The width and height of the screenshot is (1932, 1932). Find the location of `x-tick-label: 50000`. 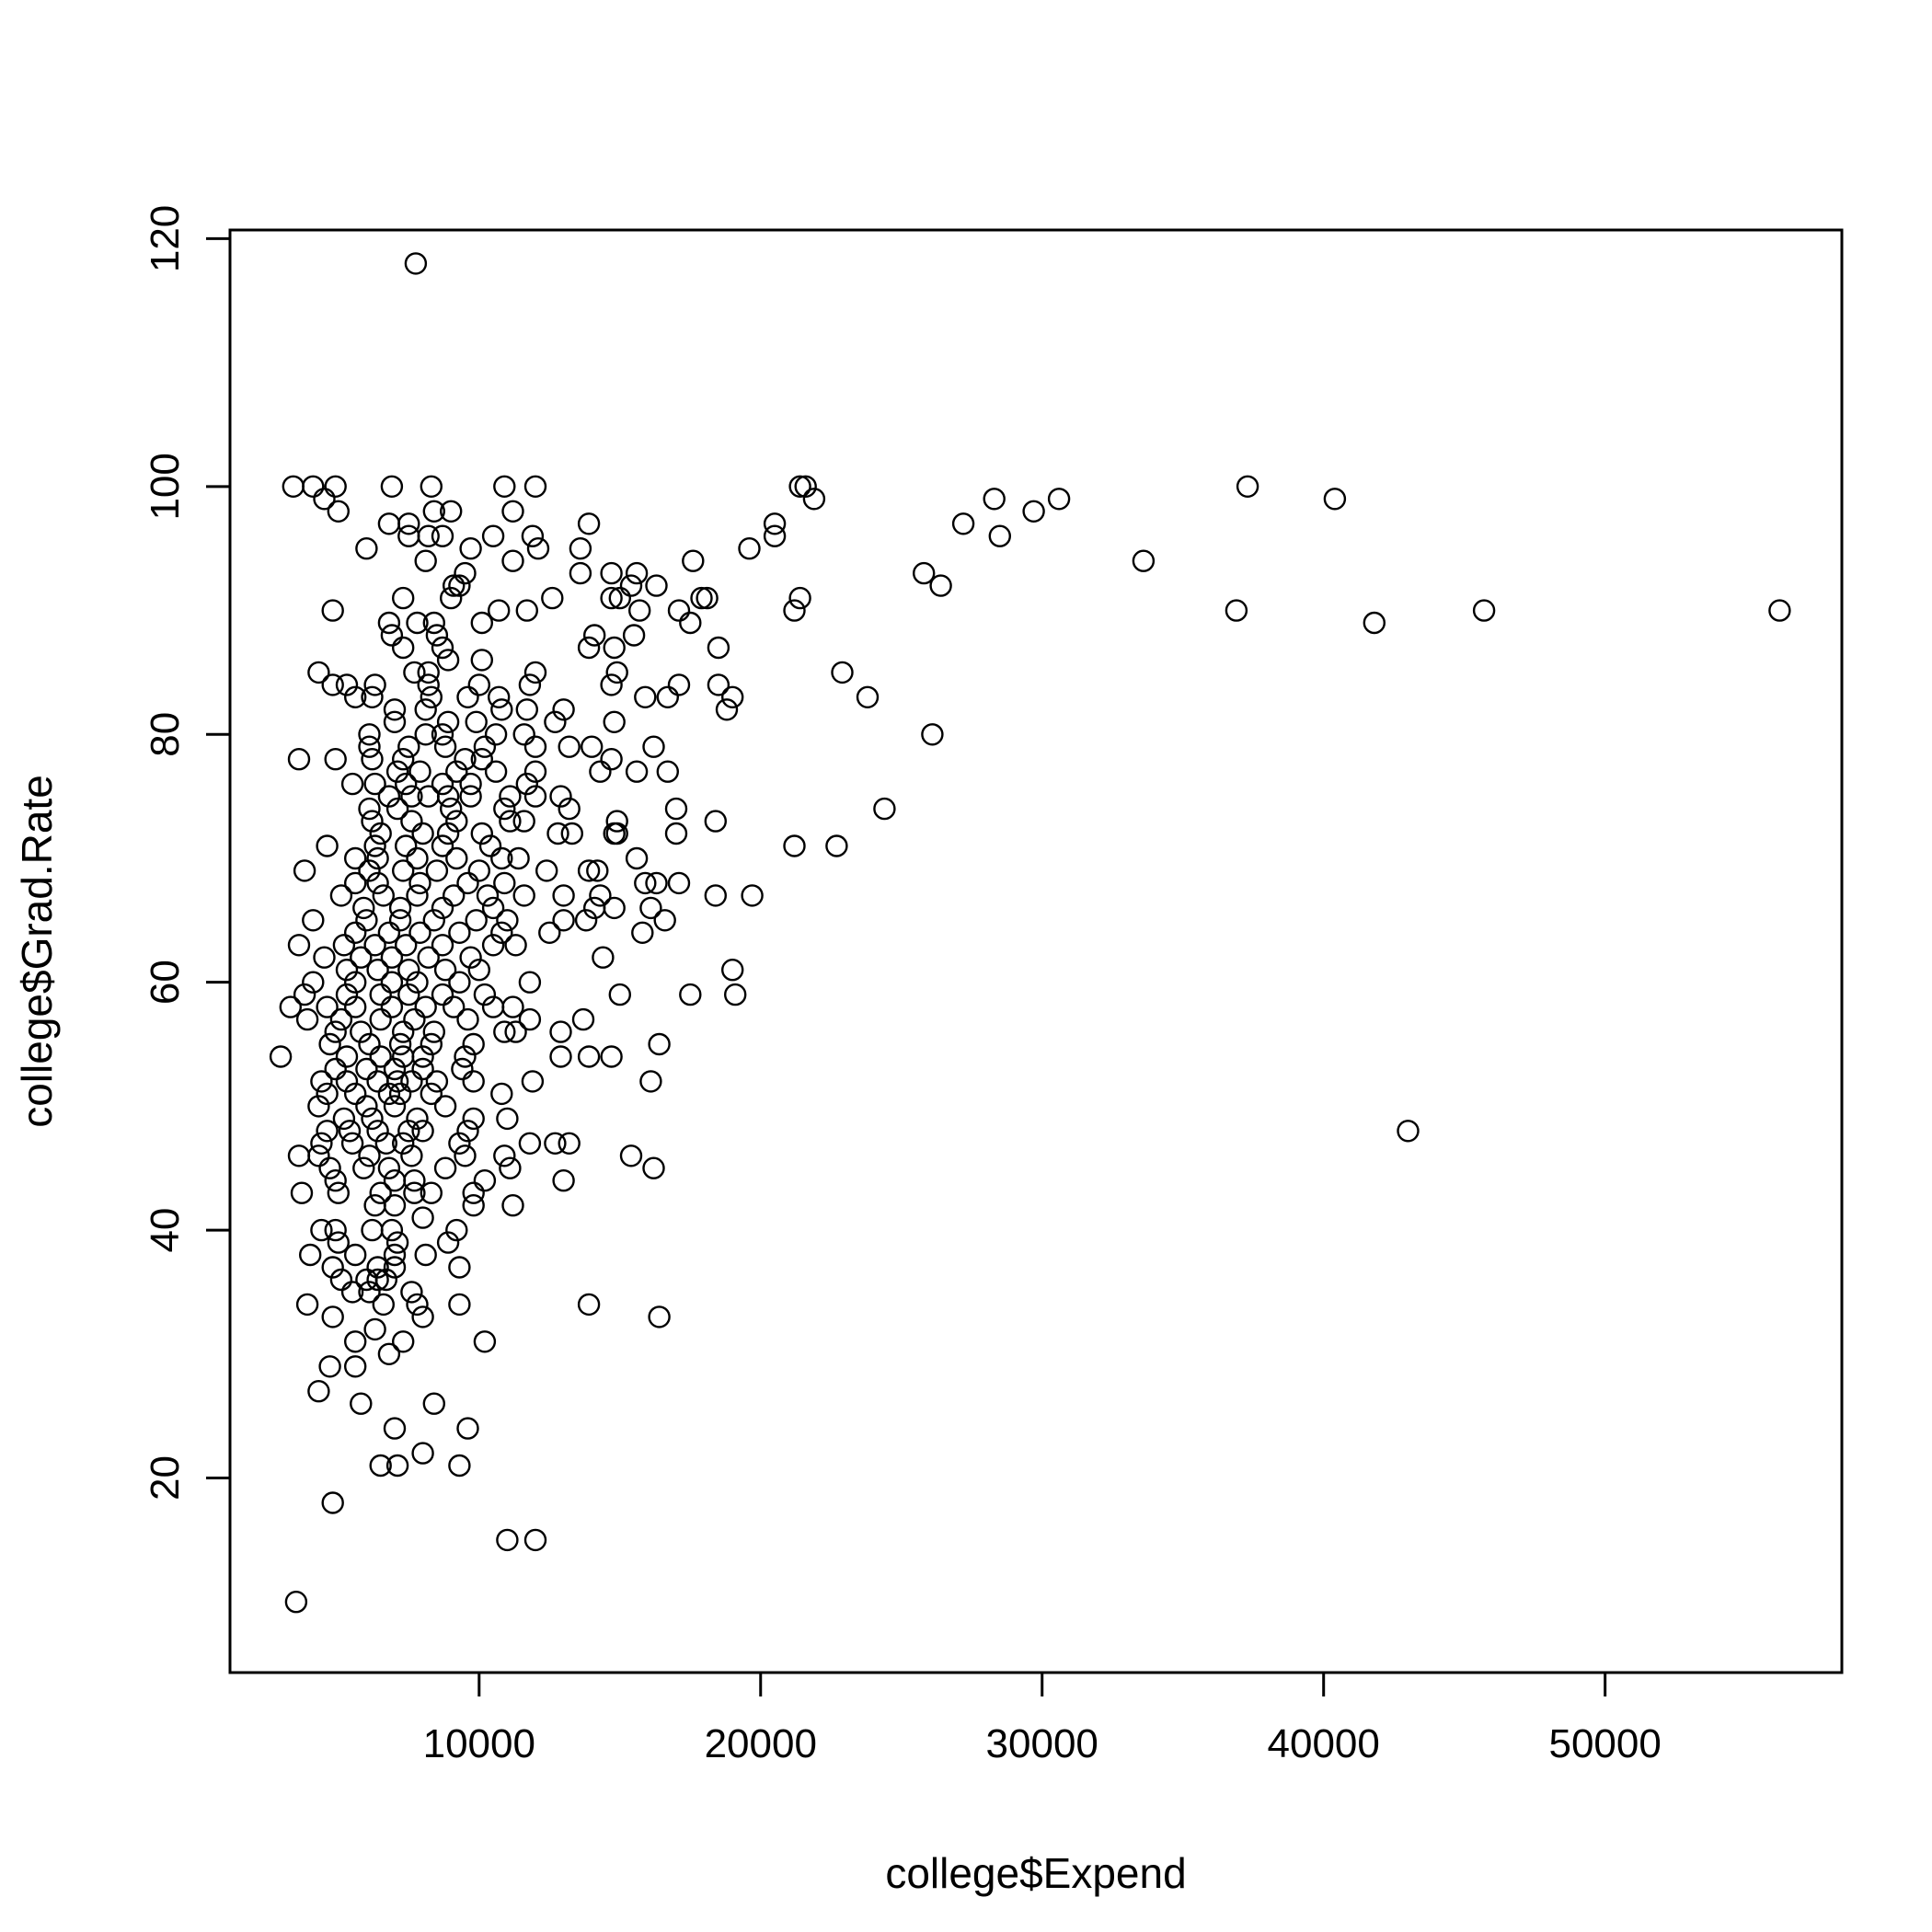

x-tick-label: 50000 is located at coordinates (1604, 1743).